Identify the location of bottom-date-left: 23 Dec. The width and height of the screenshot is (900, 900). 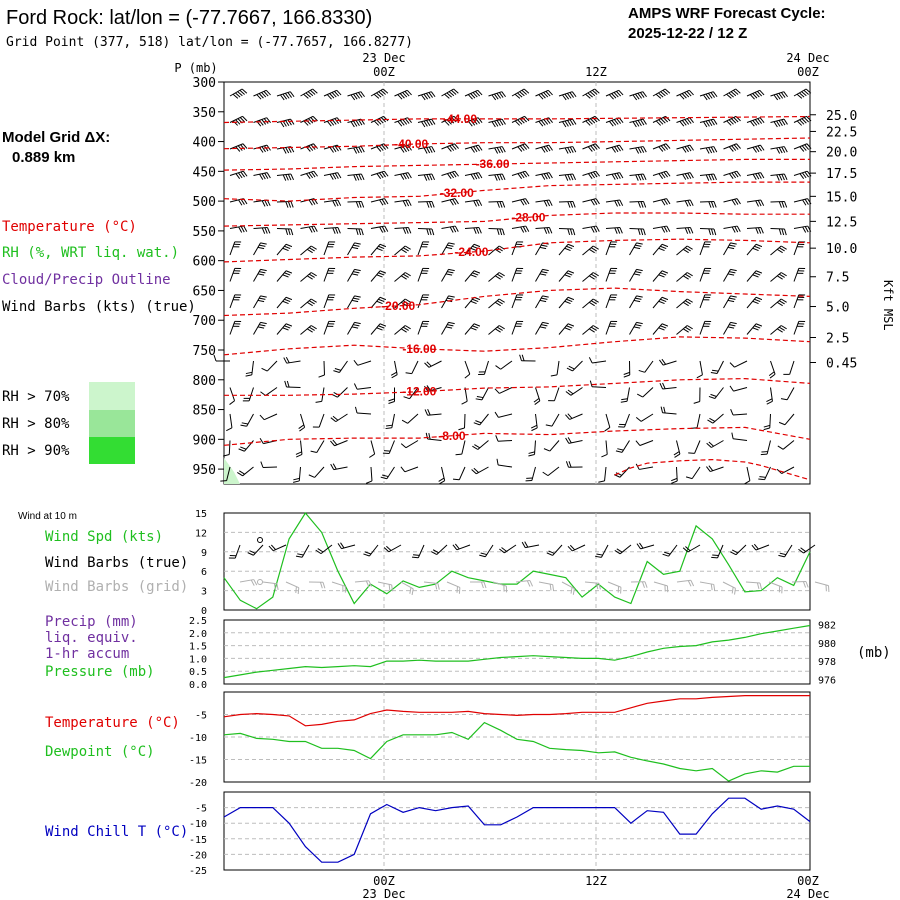
(383, 893).